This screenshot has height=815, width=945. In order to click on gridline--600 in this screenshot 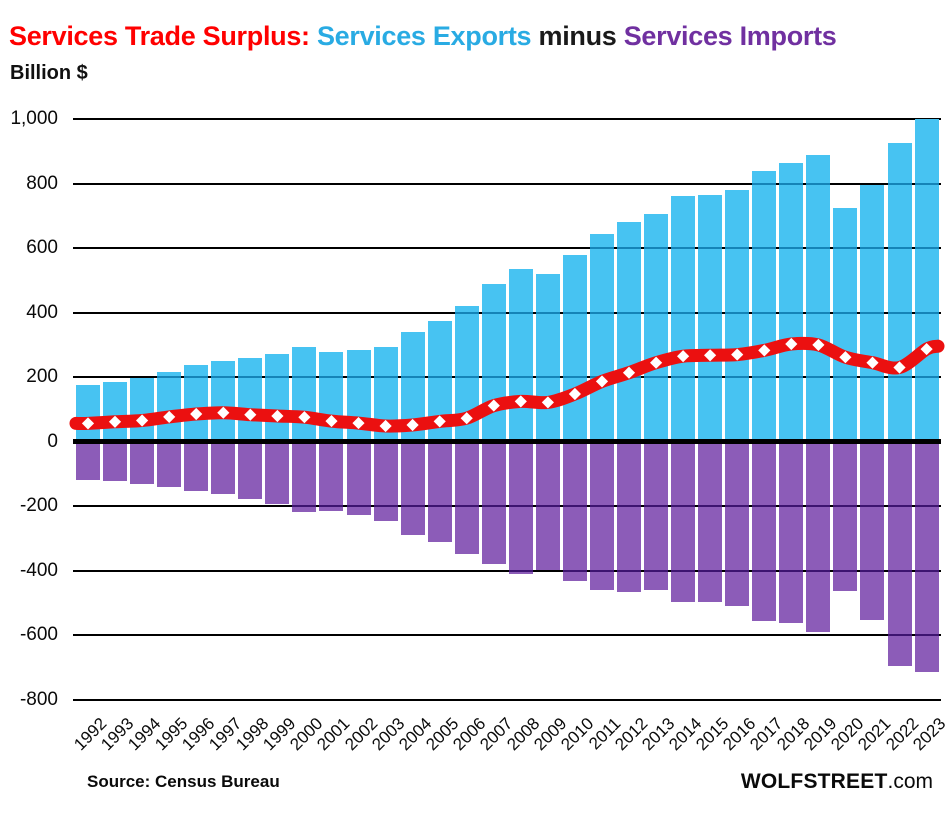, I will do `click(507, 635)`.